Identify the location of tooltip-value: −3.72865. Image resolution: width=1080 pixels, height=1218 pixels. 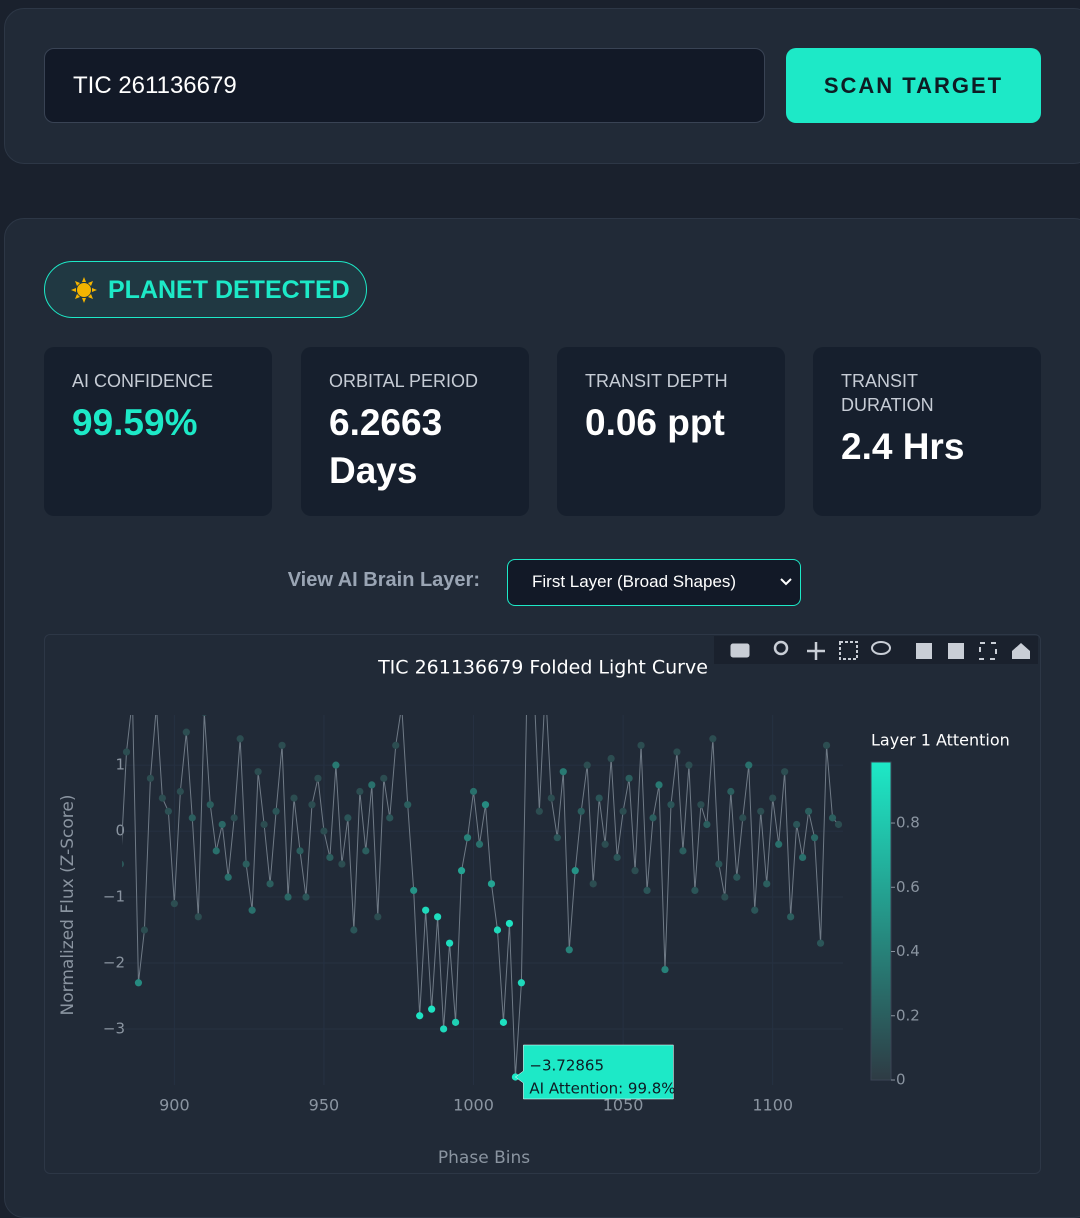
(566, 1065).